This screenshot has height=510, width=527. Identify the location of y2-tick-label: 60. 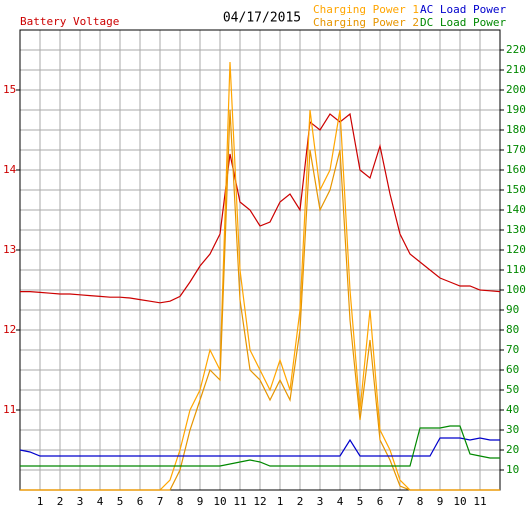
(512, 369).